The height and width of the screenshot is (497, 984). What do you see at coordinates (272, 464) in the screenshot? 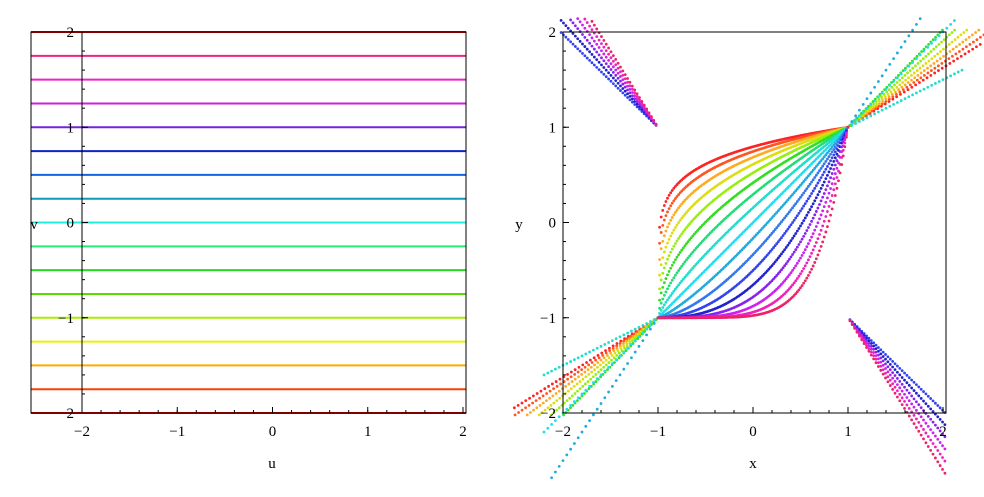
I see `left-x-axis-label: u` at bounding box center [272, 464].